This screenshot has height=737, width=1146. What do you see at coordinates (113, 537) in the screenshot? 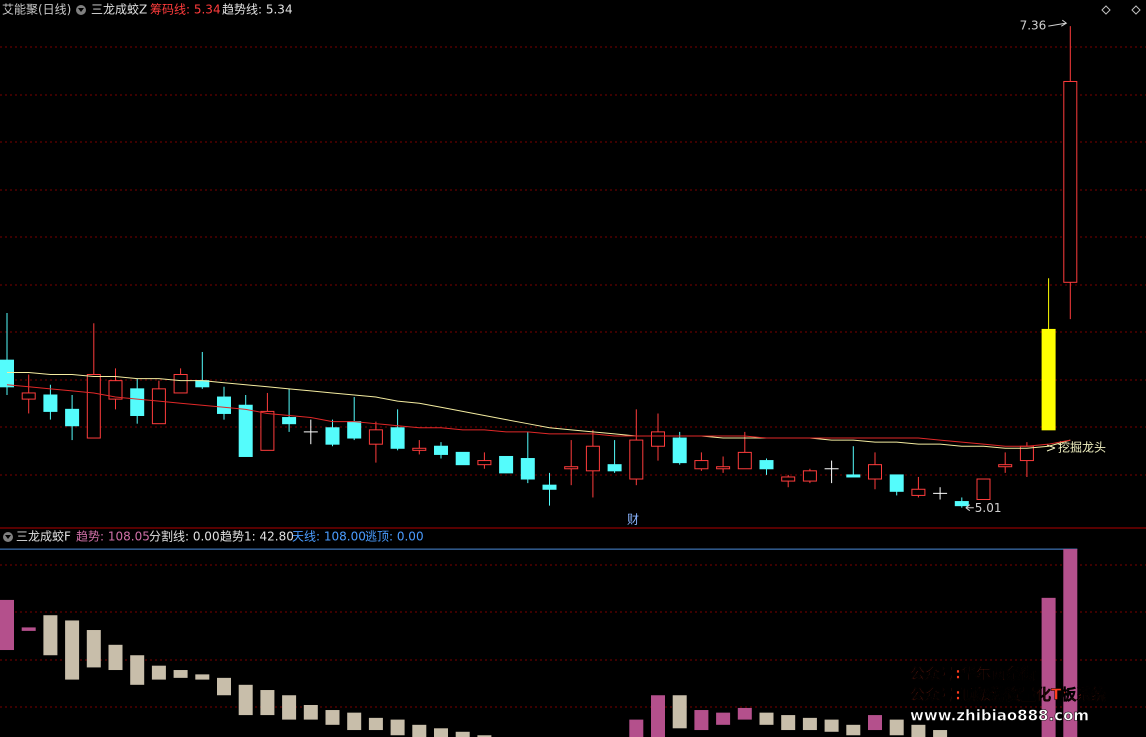
I see `readout: 趋势: 108.05` at bounding box center [113, 537].